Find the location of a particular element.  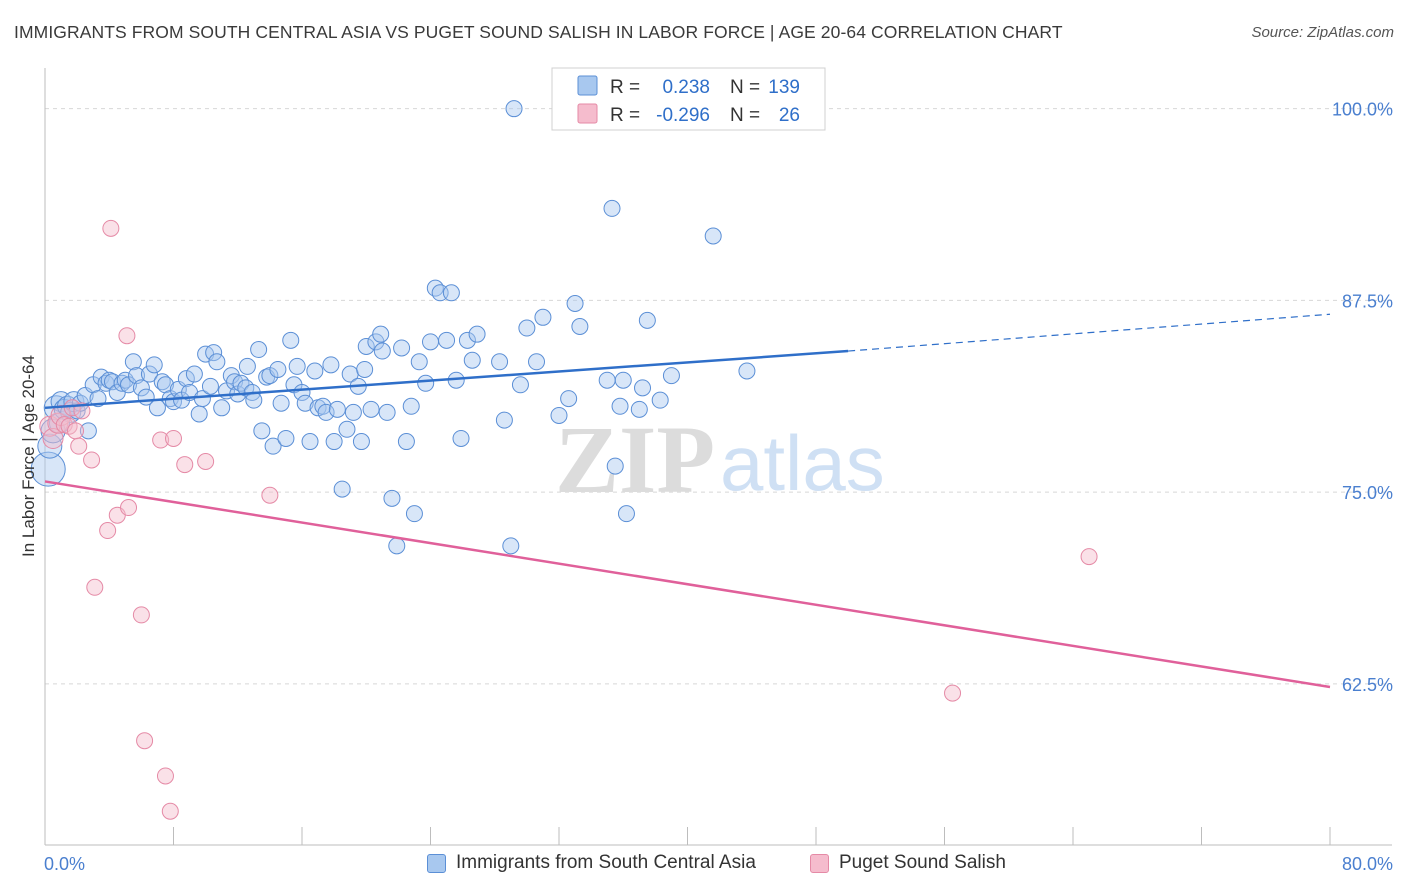

chart-source: Source: ZipAtlas.com is located at coordinates (1322, 32).